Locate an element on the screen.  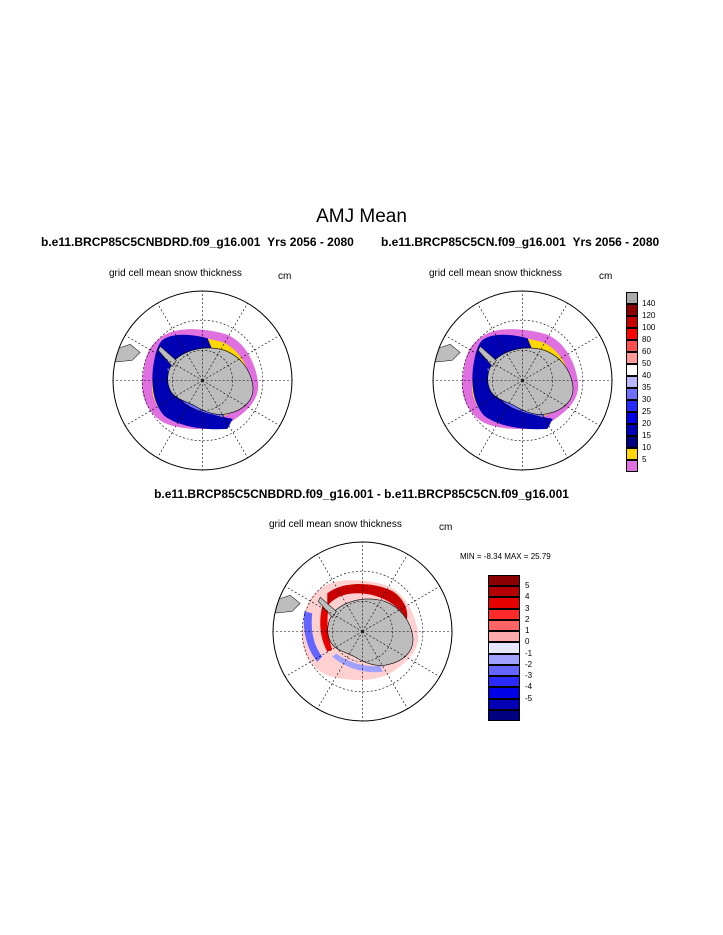
snow-thickness-colorbar is located at coordinates (632, 382).